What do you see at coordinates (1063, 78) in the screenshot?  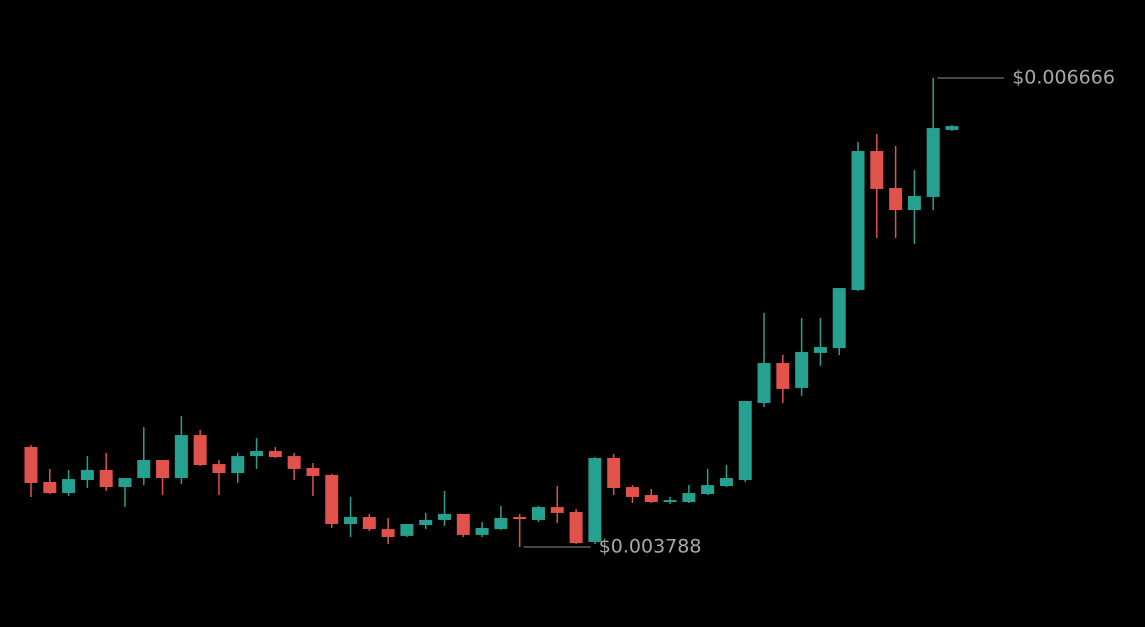 I see `annotation-label: $0.006666` at bounding box center [1063, 78].